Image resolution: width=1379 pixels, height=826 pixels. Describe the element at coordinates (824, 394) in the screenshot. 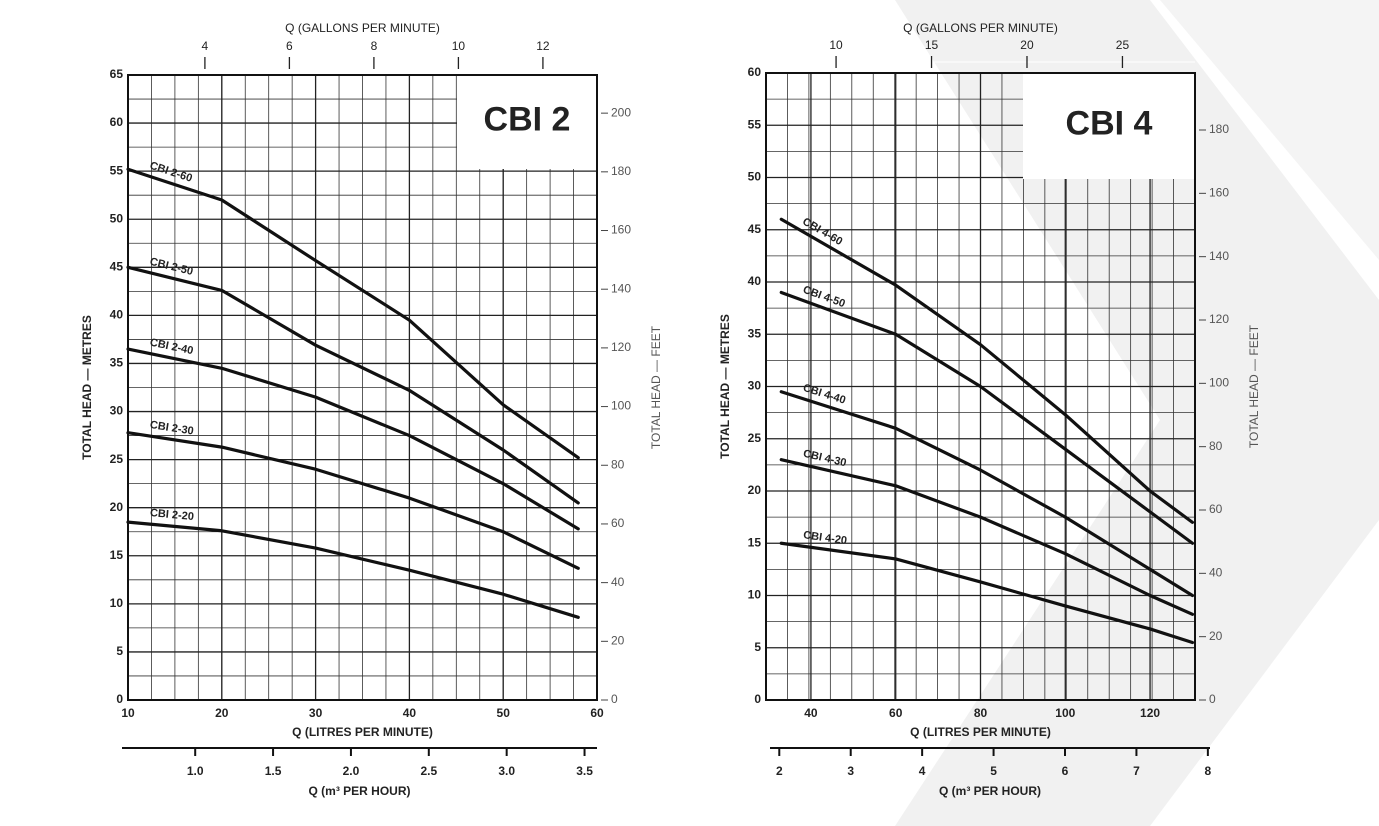

I see `curve-label: CBI 4-40` at that location.